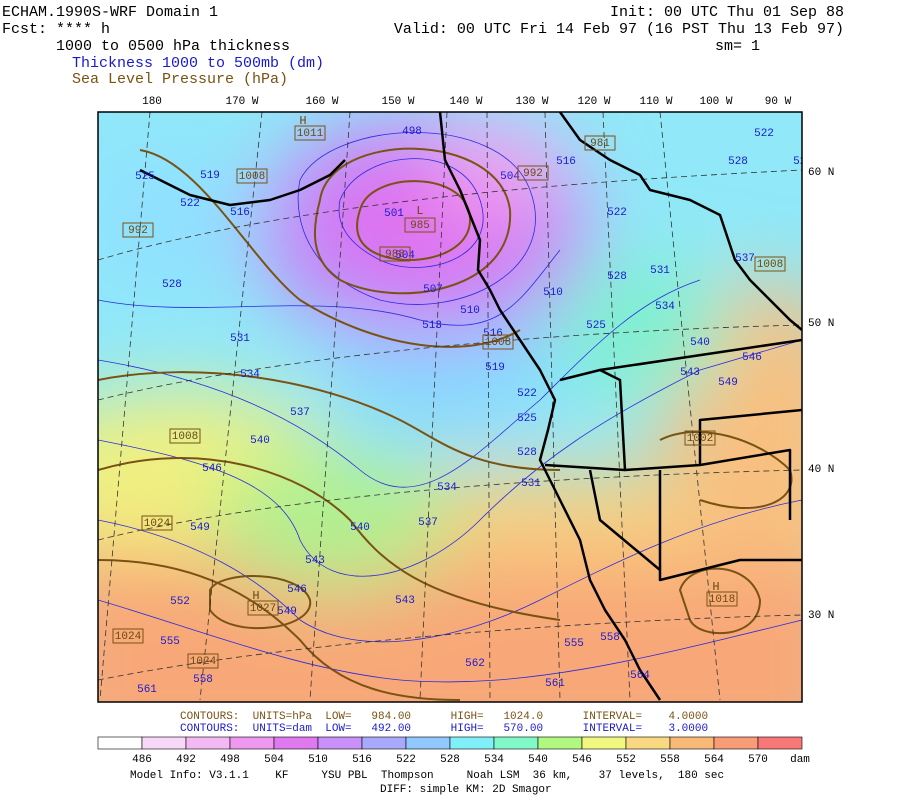 The width and height of the screenshot is (900, 805). I want to click on colorbar-label: 534, so click(494, 760).